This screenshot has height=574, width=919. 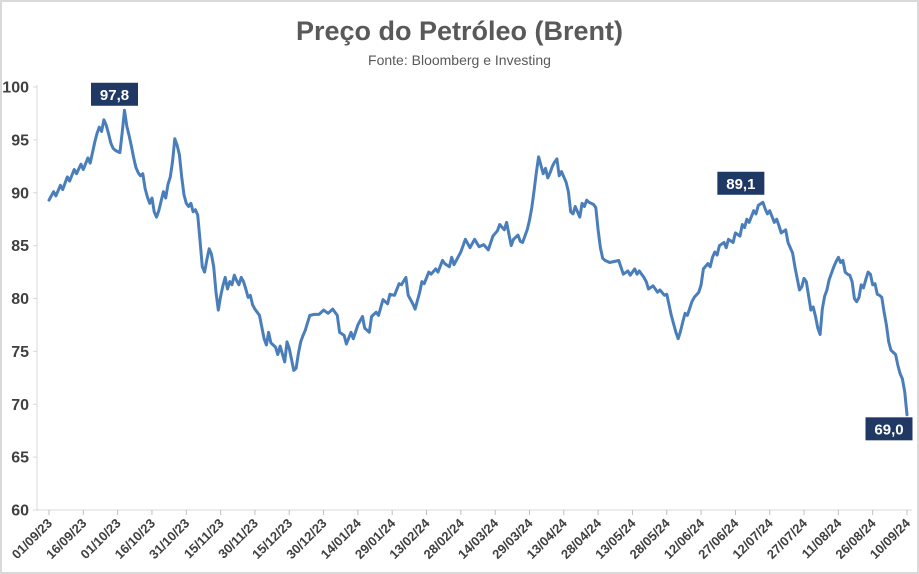 What do you see at coordinates (20, 405) in the screenshot?
I see `y-tick-label: 70` at bounding box center [20, 405].